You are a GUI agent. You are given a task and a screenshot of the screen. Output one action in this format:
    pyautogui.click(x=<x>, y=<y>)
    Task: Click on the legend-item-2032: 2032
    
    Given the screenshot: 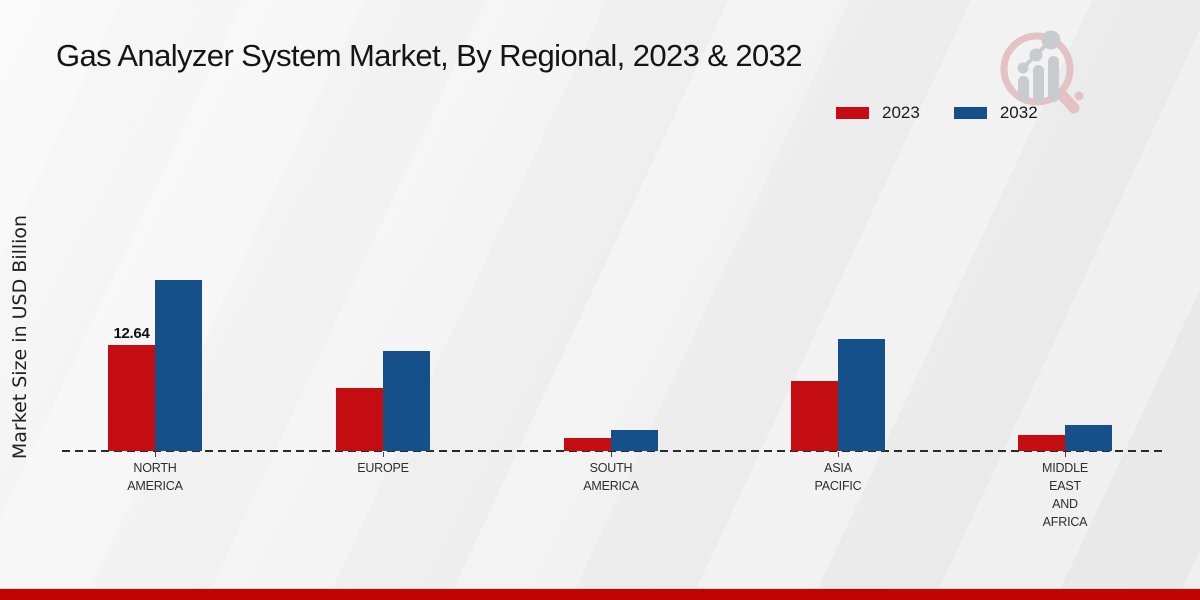 What is the action you would take?
    pyautogui.click(x=995, y=113)
    